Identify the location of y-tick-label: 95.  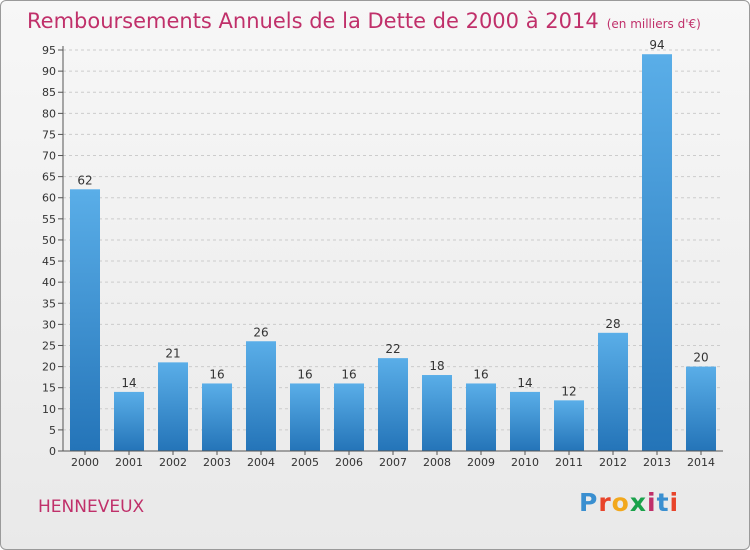
(49, 50).